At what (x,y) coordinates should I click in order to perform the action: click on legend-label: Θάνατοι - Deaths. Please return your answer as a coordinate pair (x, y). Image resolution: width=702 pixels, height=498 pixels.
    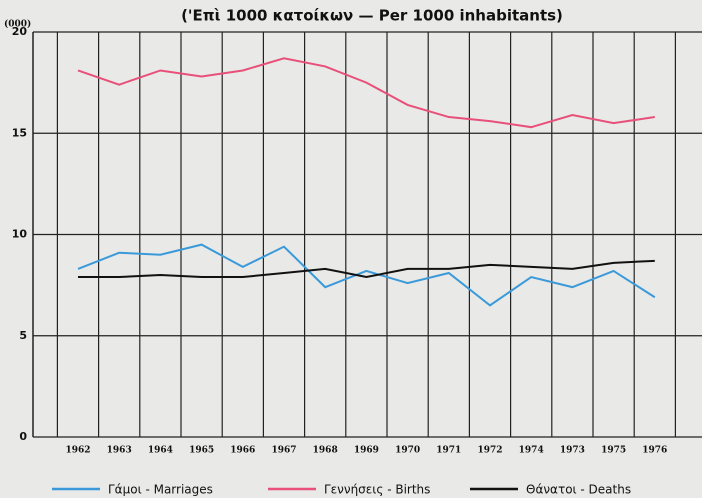
    Looking at the image, I should click on (578, 490).